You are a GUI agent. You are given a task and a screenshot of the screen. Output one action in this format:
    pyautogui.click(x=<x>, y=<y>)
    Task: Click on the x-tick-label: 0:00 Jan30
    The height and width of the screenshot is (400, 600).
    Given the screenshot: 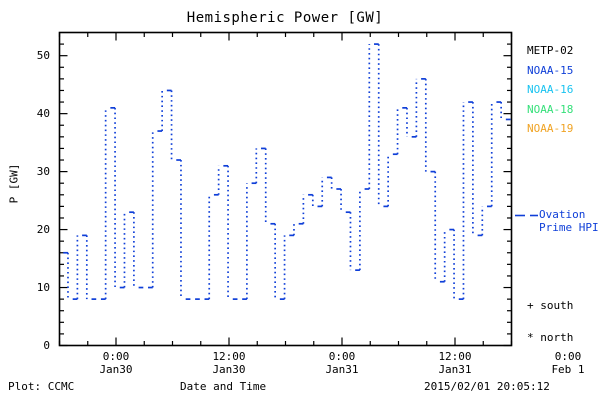 What is the action you would take?
    pyautogui.click(x=116, y=363)
    